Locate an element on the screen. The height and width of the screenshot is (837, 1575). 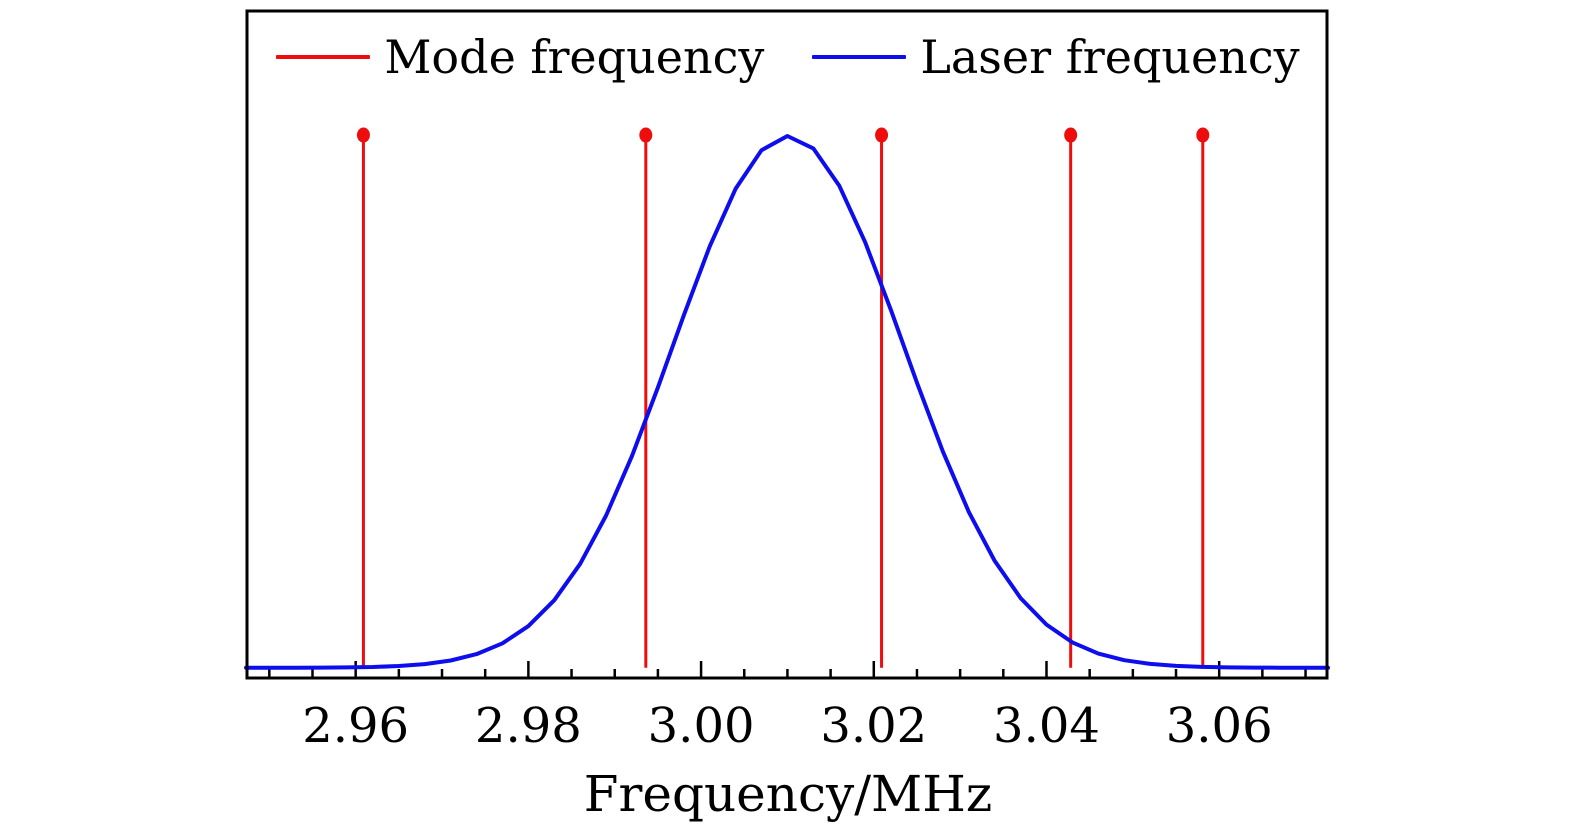
legend-label-laser-frequency: Laser frequency is located at coordinates (1110, 57).